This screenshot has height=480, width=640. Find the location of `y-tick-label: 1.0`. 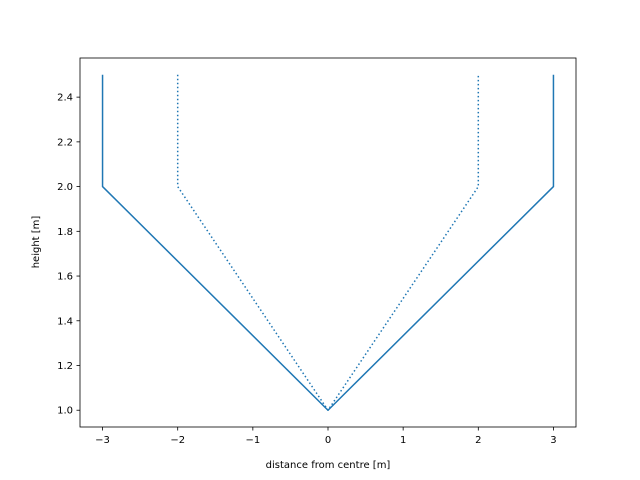

y-tick-label: 1.0 is located at coordinates (65, 411).